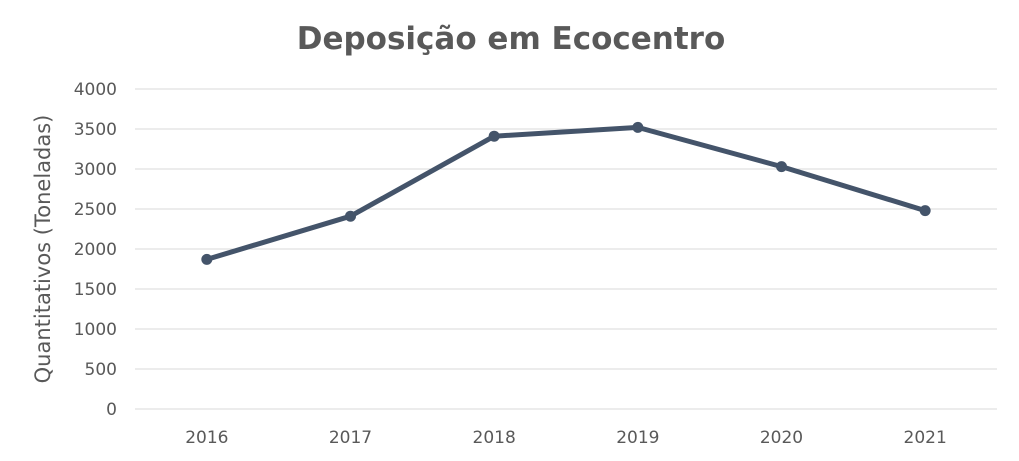 This screenshot has width=1019, height=461. I want to click on y-tick-label: 2000, so click(95, 250).